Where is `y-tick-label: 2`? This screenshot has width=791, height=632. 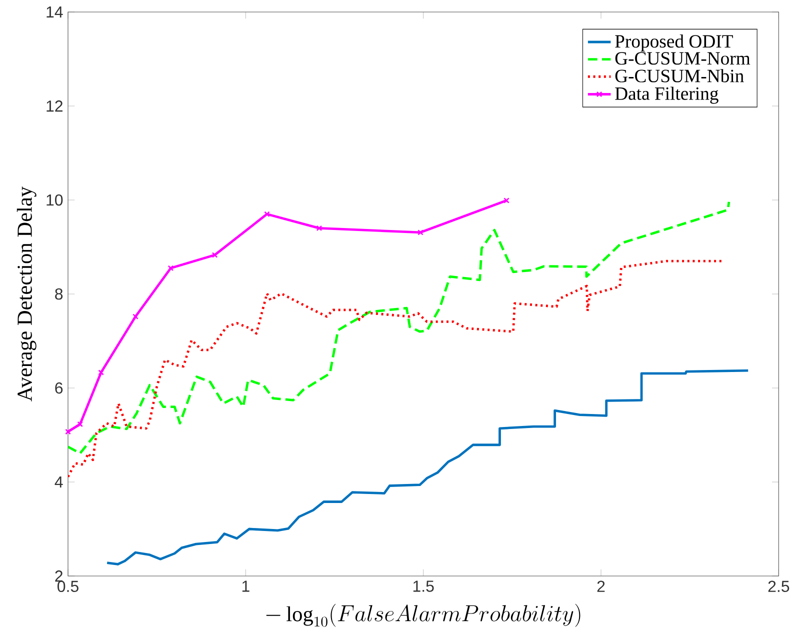 y-tick-label: 2 is located at coordinates (58, 576).